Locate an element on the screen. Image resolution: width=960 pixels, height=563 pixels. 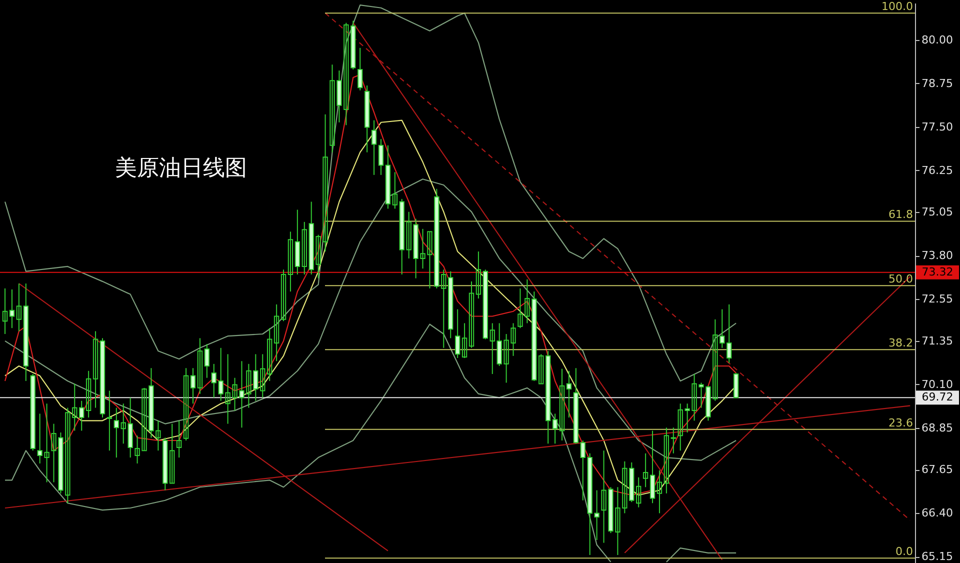
y-tick-label: 76.25 is located at coordinates (937, 170).